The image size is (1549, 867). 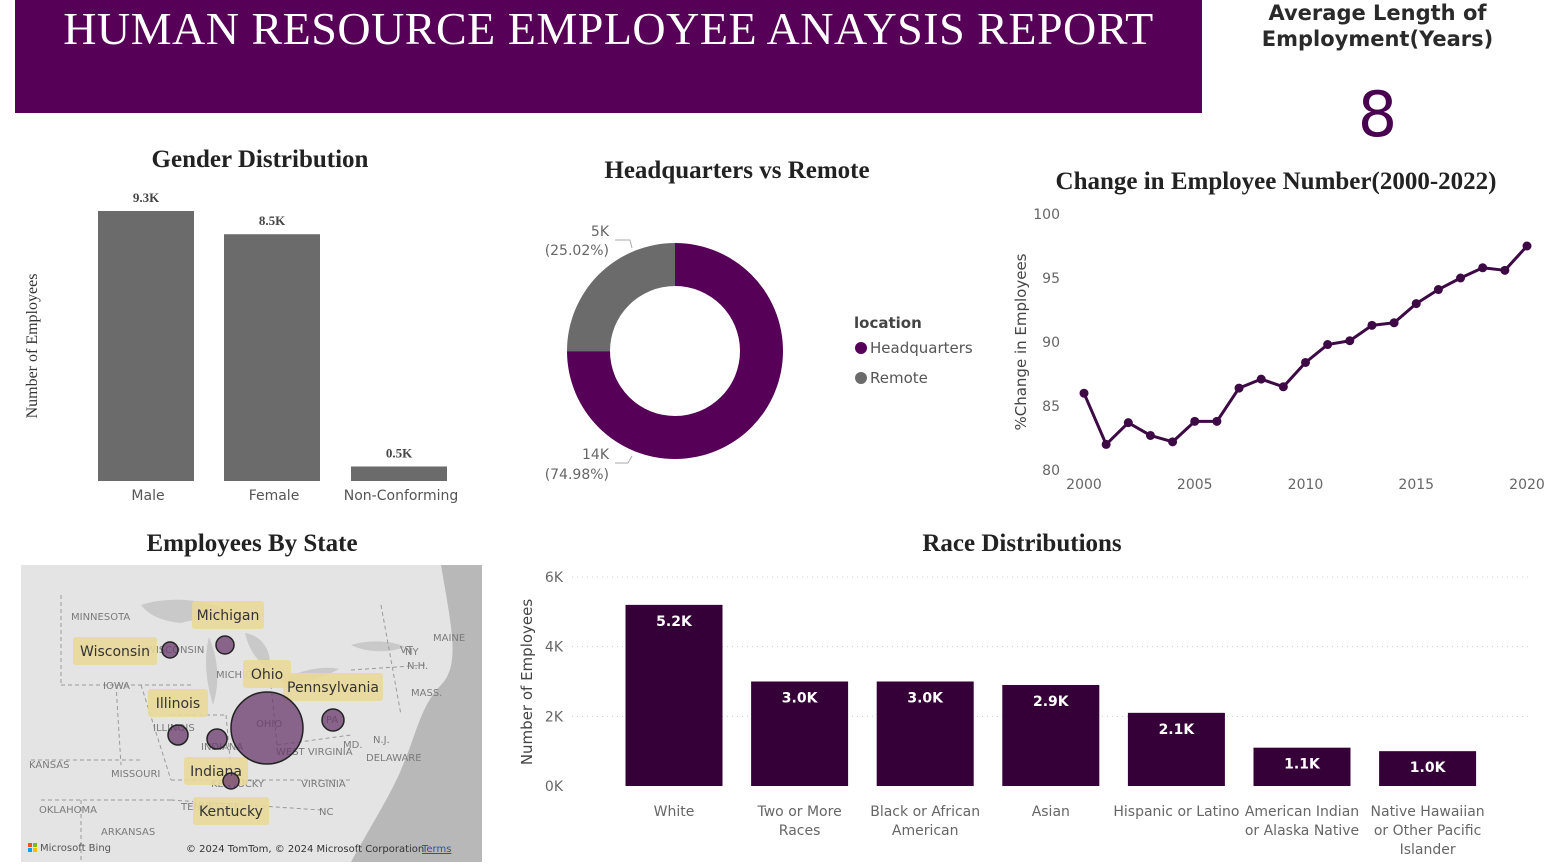 What do you see at coordinates (1428, 850) in the screenshot?
I see `race-category-label: Islander` at bounding box center [1428, 850].